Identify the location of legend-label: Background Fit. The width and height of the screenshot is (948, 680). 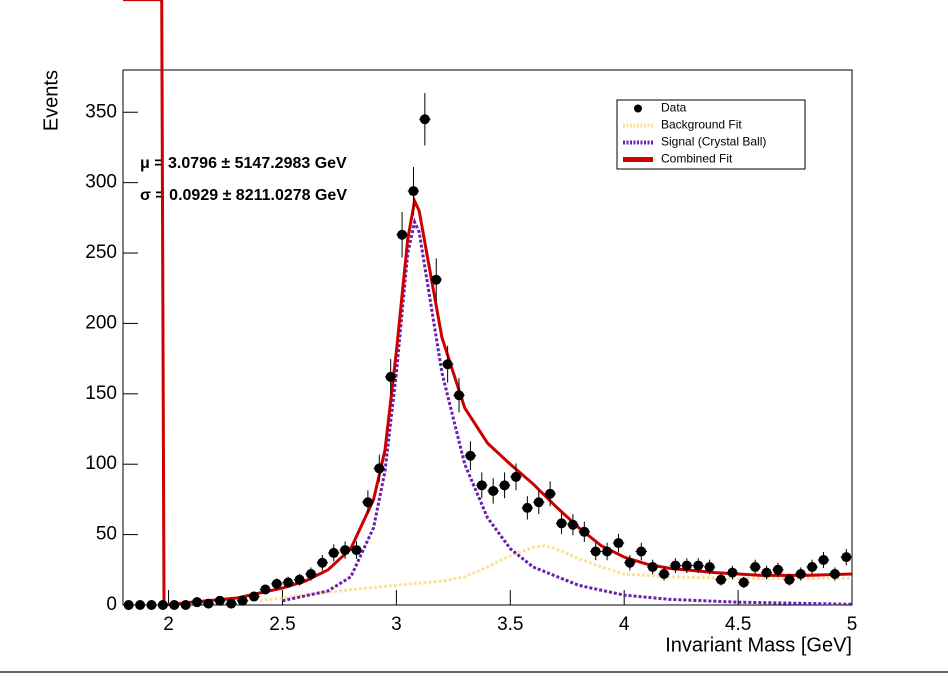
(701, 125).